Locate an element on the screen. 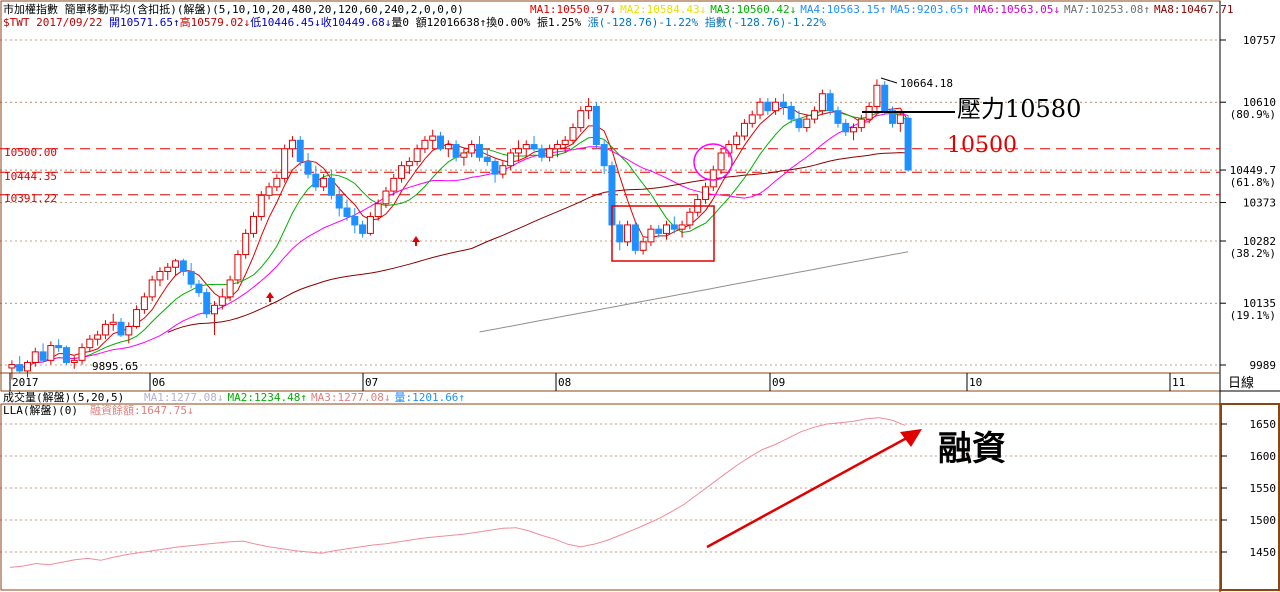 The image size is (1280, 592). lla-tick-label: 1450 is located at coordinates (1263, 552).